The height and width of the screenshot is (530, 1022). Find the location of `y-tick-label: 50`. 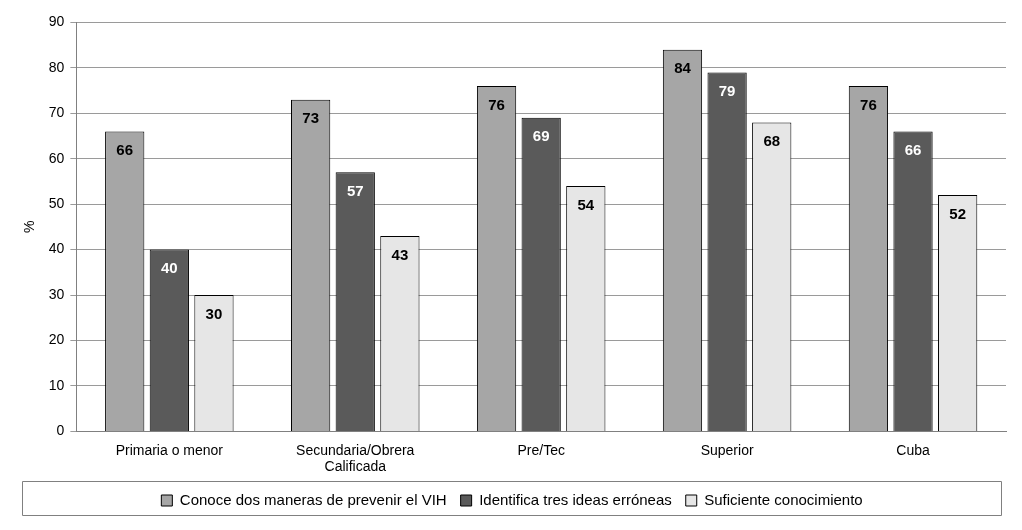

y-tick-label: 50 is located at coordinates (56, 203).